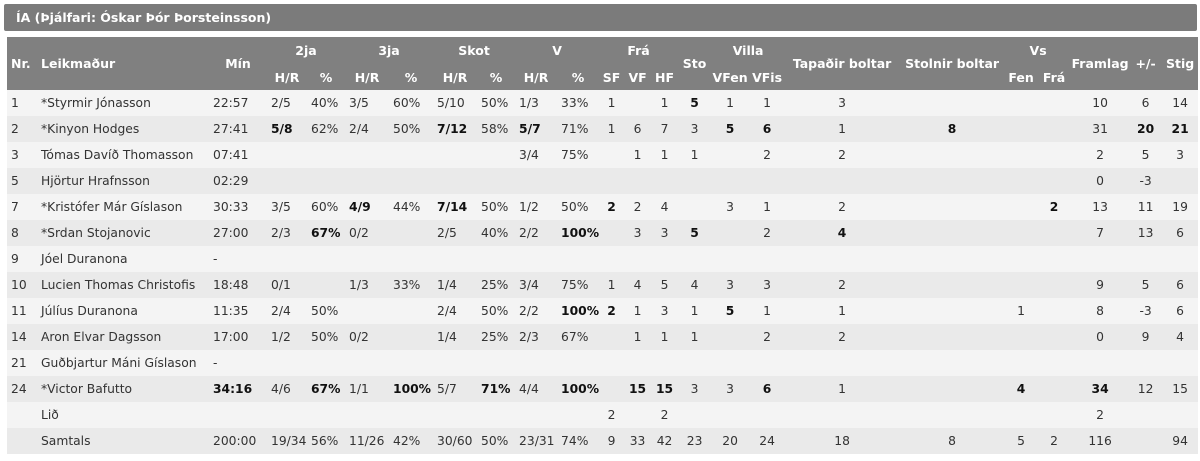 Image resolution: width=1200 pixels, height=461 pixels. I want to click on cell-vf: 4, so click(638, 285).